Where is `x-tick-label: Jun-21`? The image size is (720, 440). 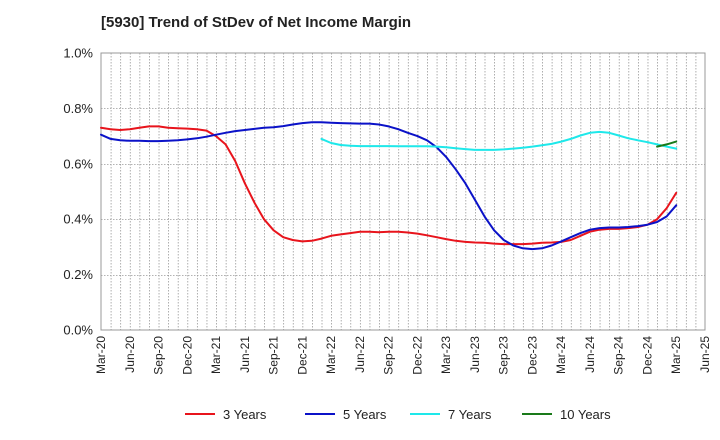 x-tick-label: Jun-21 is located at coordinates (245, 354).